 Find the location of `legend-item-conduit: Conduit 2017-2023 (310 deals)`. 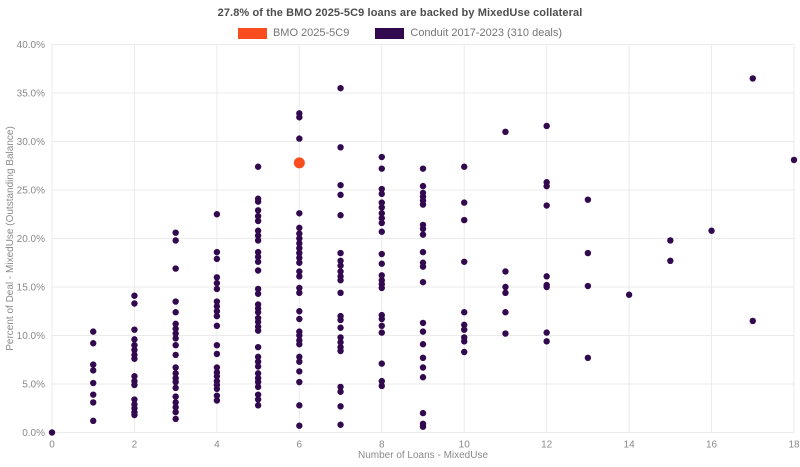

legend-item-conduit: Conduit 2017-2023 (310 deals) is located at coordinates (468, 33).